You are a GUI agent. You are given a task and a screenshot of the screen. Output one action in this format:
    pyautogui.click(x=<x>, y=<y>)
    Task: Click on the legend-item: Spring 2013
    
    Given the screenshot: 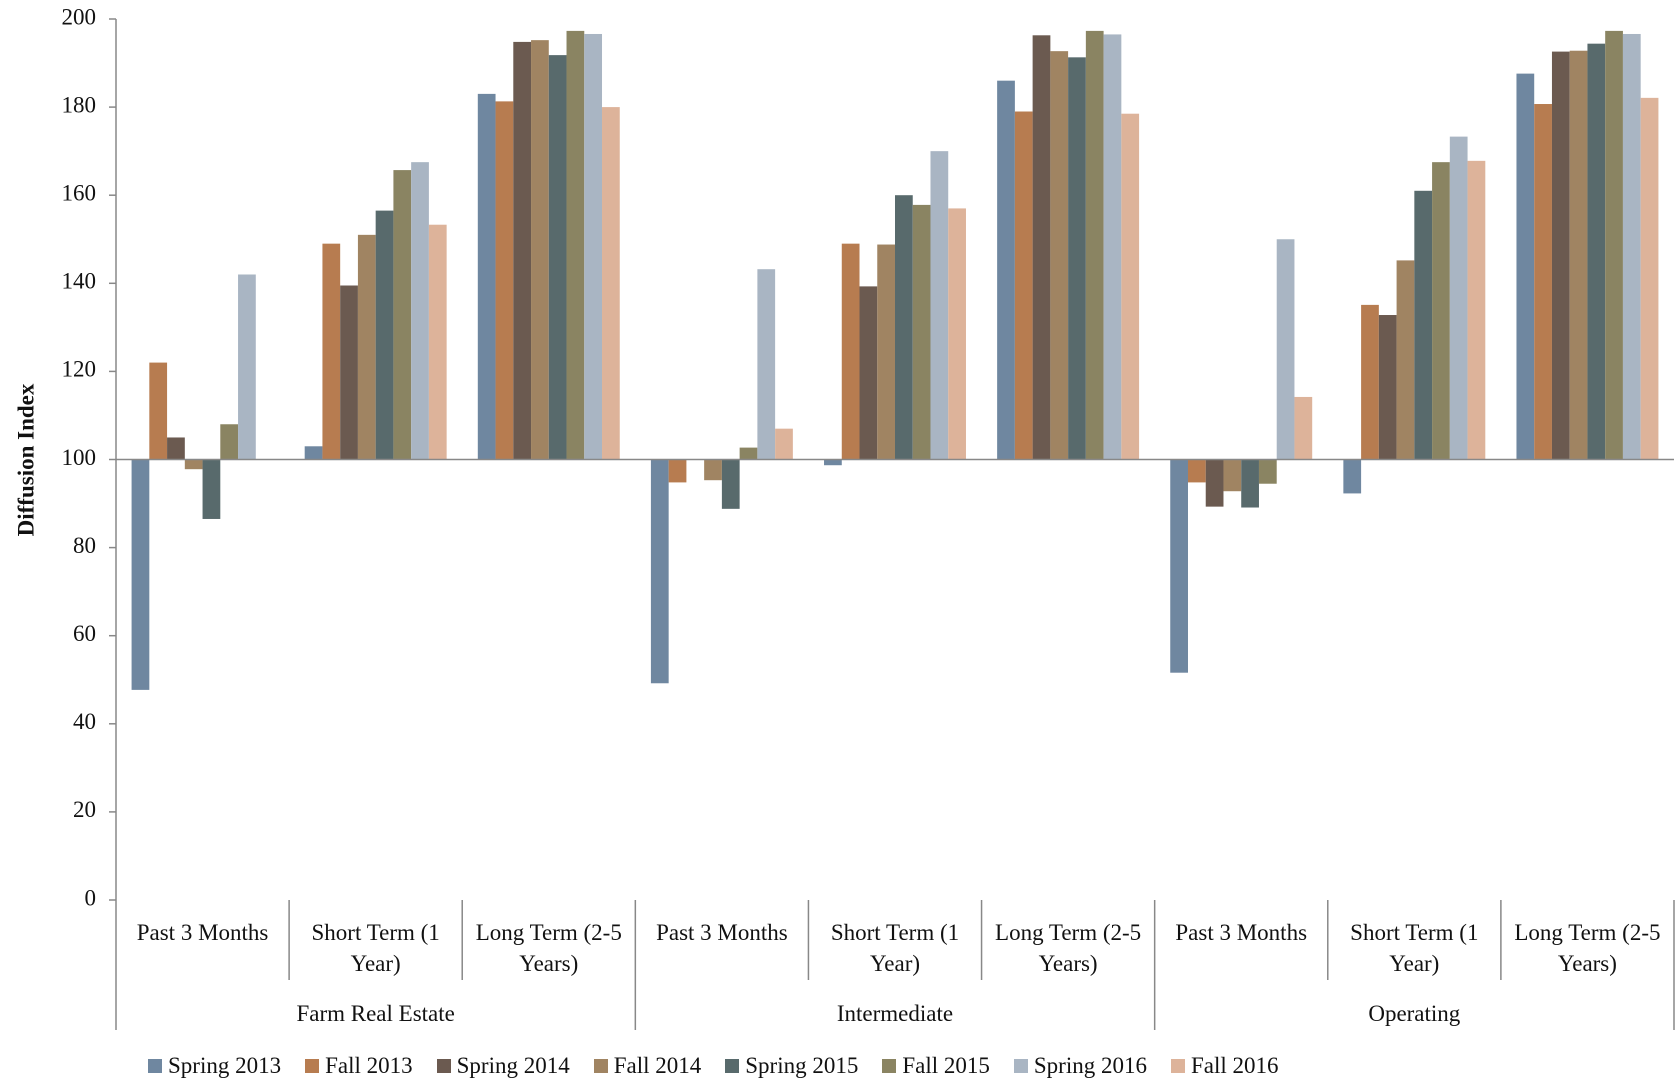 What is the action you would take?
    pyautogui.click(x=214, y=1066)
    